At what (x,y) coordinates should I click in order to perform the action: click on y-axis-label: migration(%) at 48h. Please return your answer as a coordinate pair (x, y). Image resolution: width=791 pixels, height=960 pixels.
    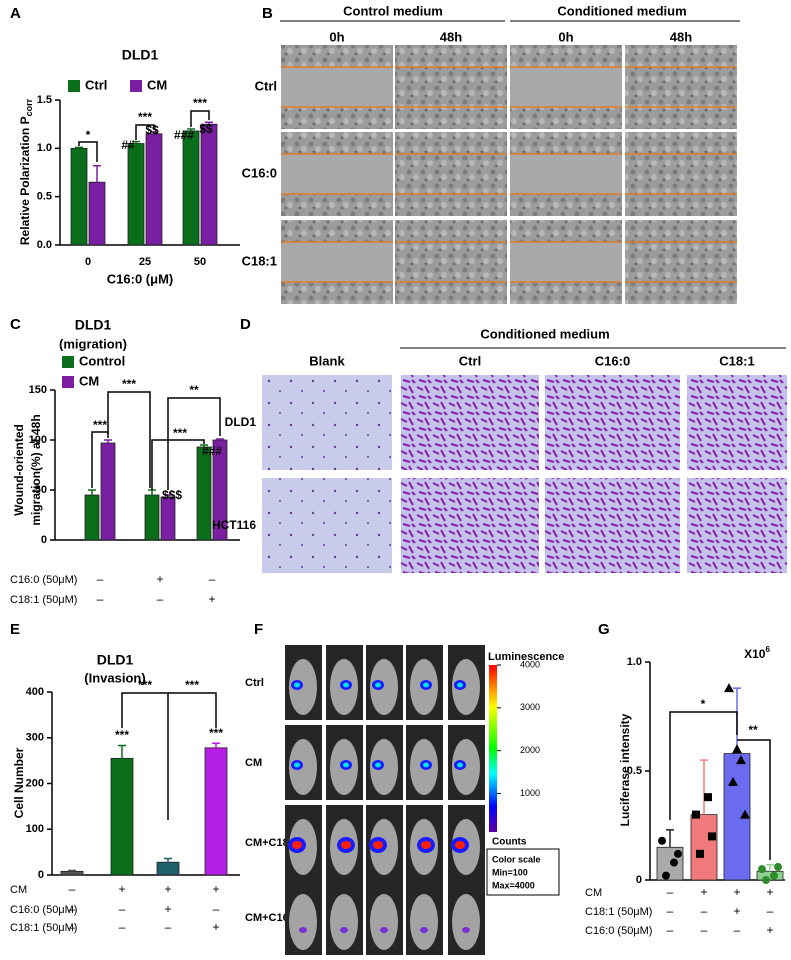
    Looking at the image, I should click on (36, 469).